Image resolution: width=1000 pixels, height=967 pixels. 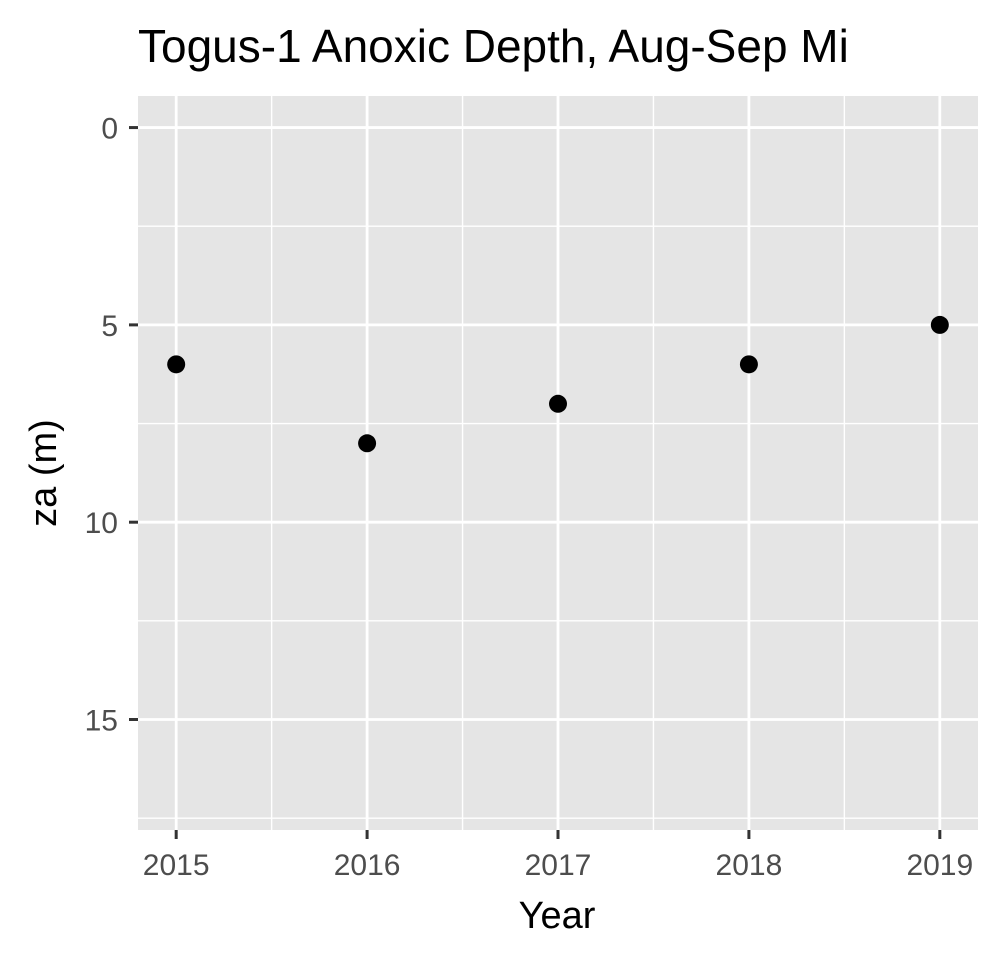 I want to click on x-tick-label: 2015, so click(x=176, y=865).